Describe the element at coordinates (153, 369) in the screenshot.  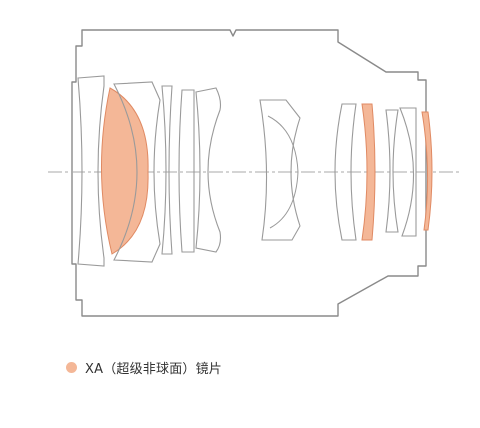
I see `legend-label: XA（超级非球面）镜片` at that location.